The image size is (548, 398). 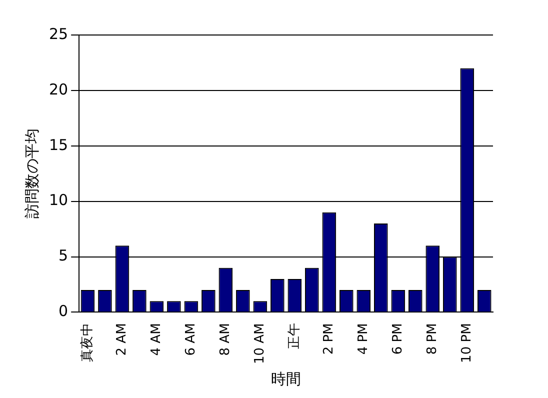 What do you see at coordinates (63, 255) in the screenshot?
I see `y-tick-label: 5` at bounding box center [63, 255].